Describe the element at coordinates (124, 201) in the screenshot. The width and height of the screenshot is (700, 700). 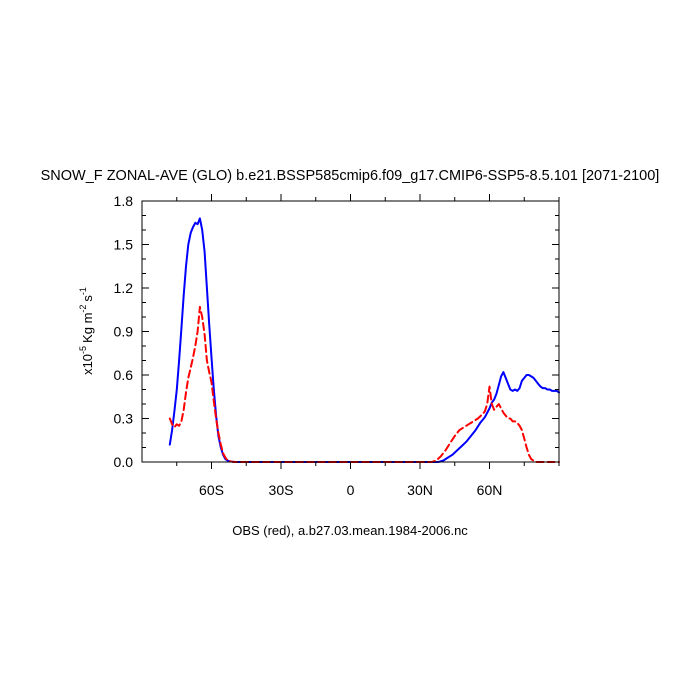
I see `y-tick-label: 1.8` at that location.